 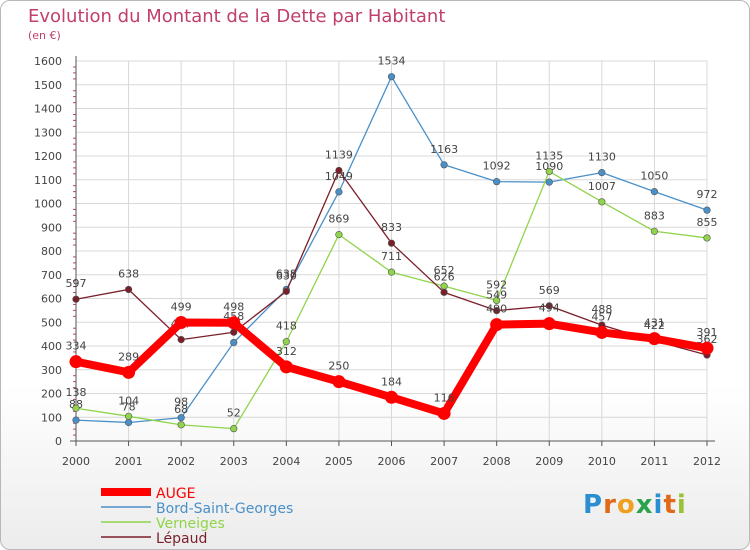 I want to click on data-label: 431, so click(x=654, y=323).